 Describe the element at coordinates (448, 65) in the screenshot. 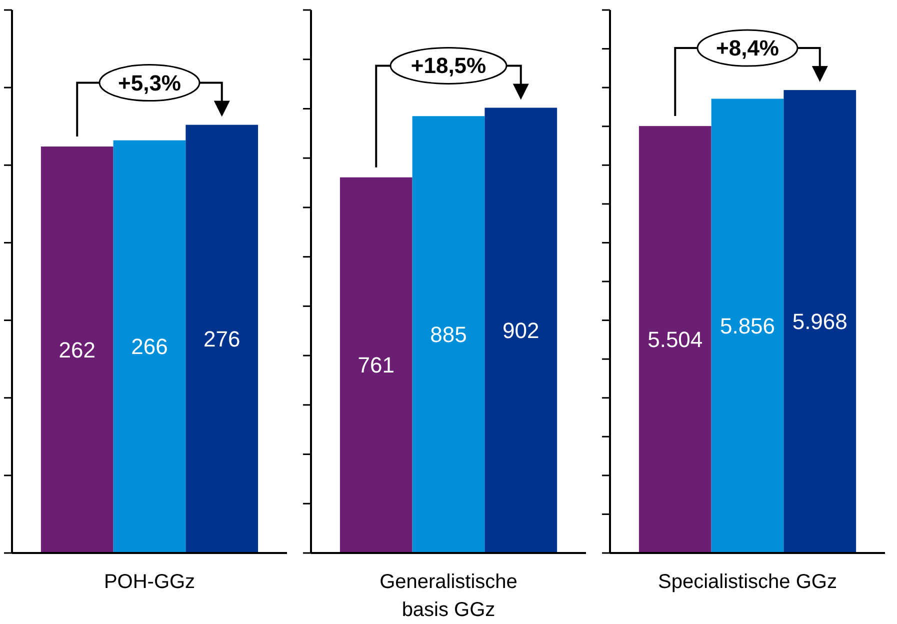

I see `annotation: +18,5%` at that location.